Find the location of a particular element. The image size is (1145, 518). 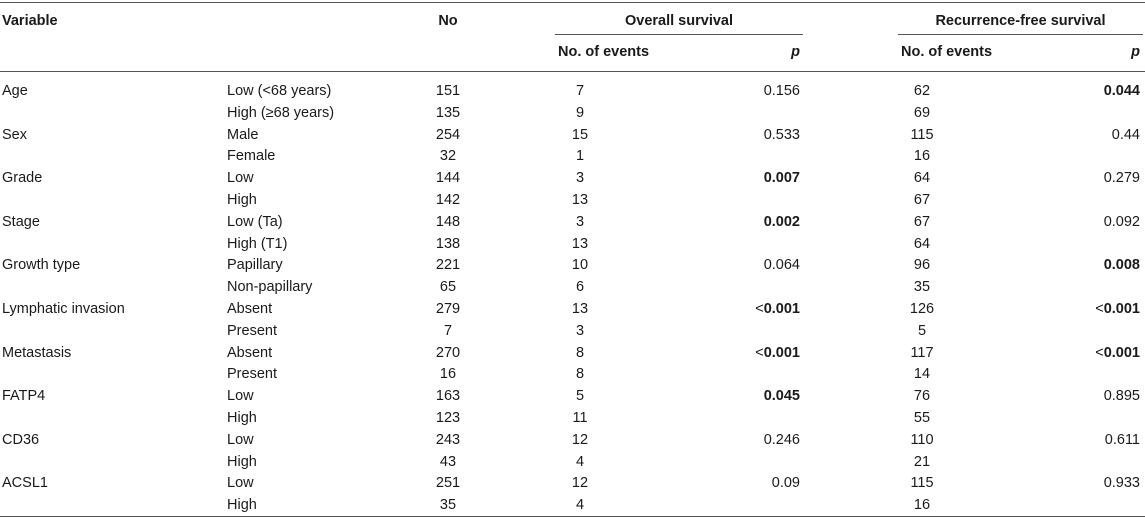

cell-os-p: 0.064 is located at coordinates (745, 265).